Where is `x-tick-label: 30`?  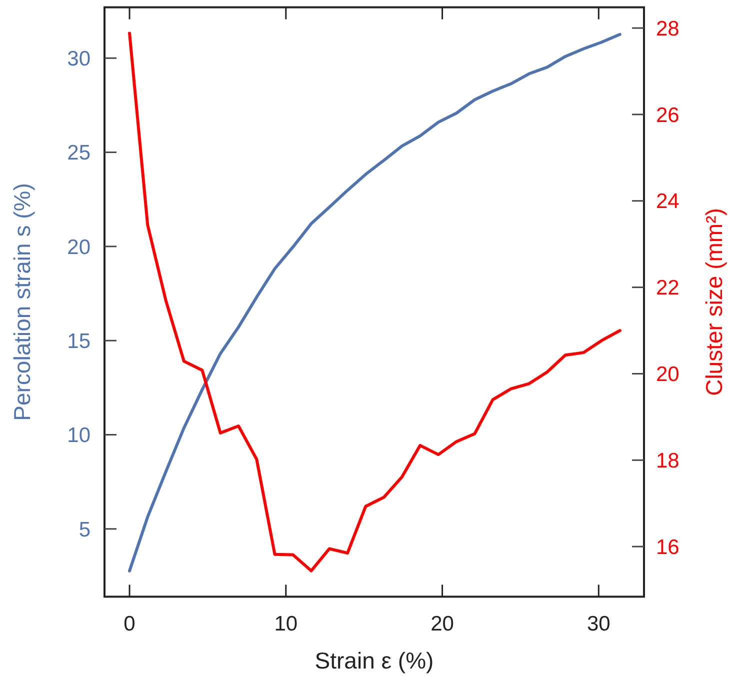
x-tick-label: 30 is located at coordinates (598, 624).